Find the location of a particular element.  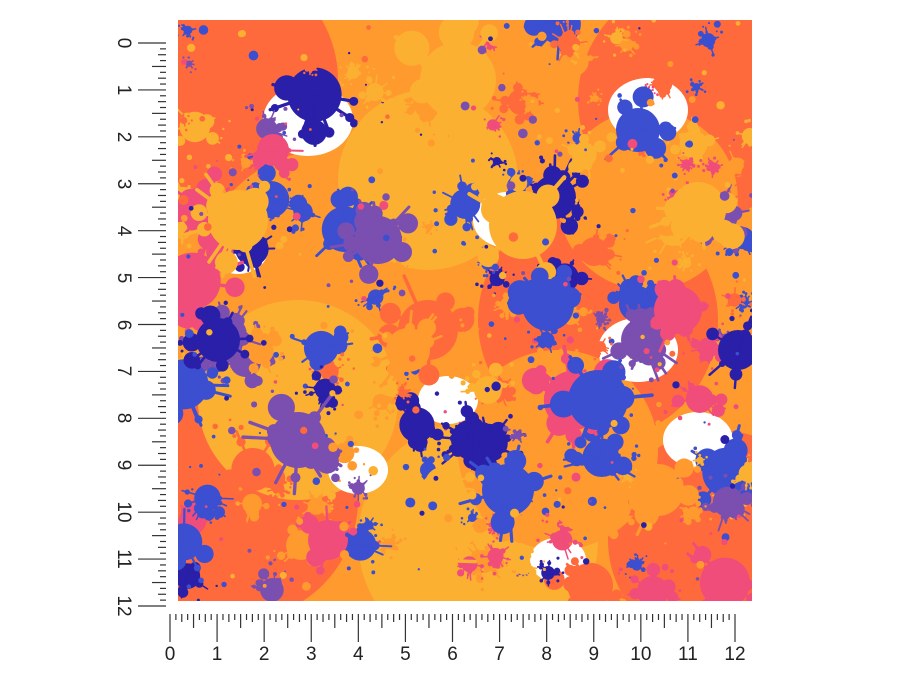

vertical-ruler-label: 8 is located at coordinates (123, 418).